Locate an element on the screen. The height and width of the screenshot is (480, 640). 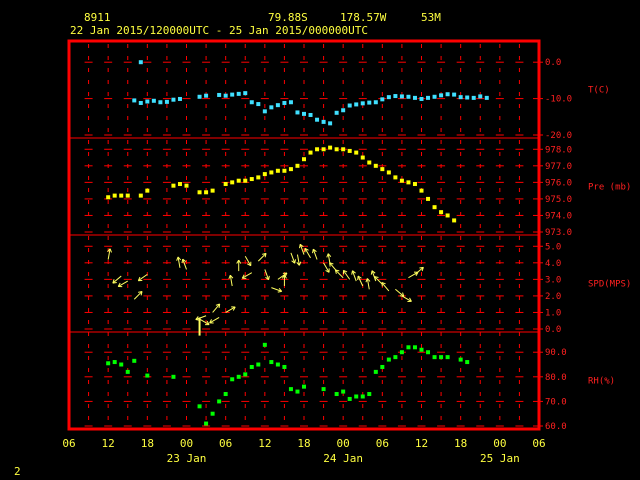
y-tick-label: 0.0 is located at coordinates (553, 330).